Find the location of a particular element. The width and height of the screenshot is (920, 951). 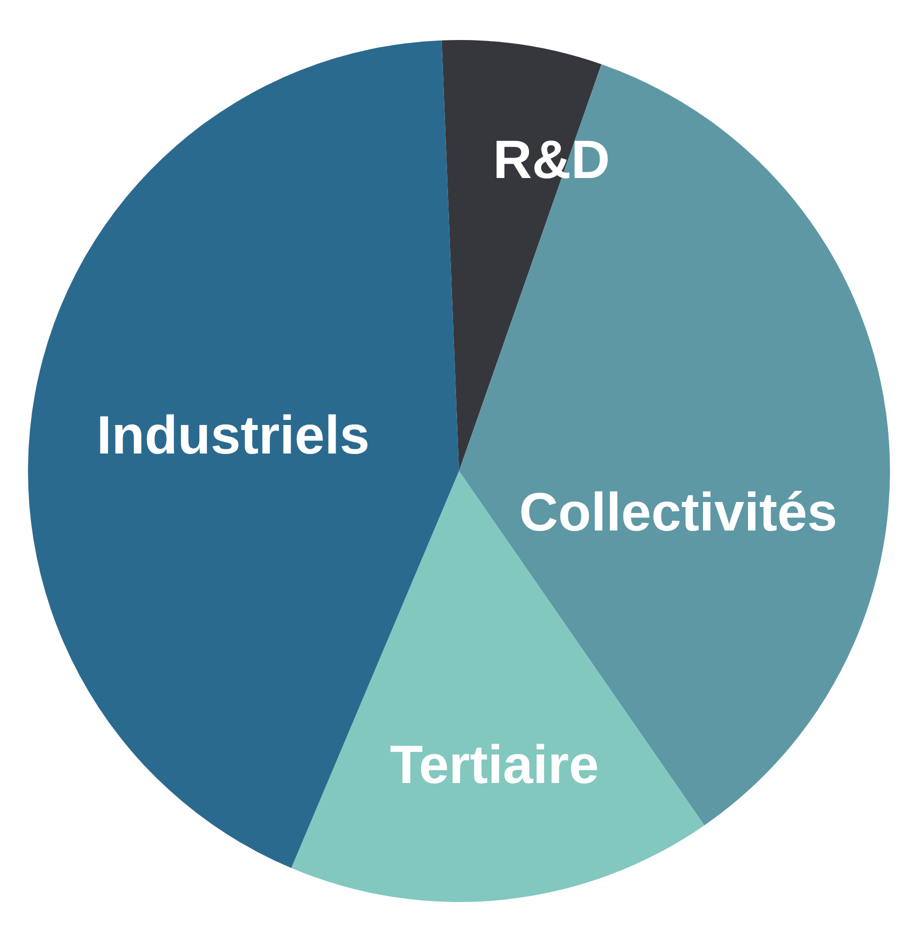

slice-label: Collectivités is located at coordinates (678, 512).